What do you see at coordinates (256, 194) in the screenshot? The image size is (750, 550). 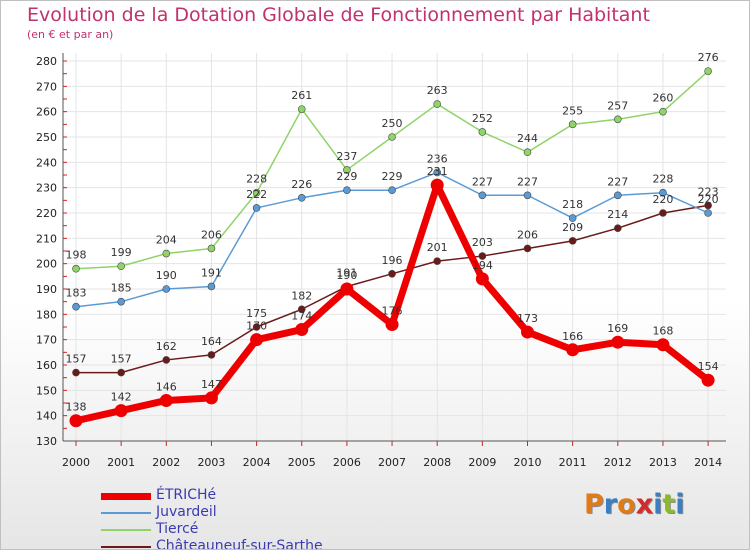 I see `data-label: 222` at bounding box center [256, 194].